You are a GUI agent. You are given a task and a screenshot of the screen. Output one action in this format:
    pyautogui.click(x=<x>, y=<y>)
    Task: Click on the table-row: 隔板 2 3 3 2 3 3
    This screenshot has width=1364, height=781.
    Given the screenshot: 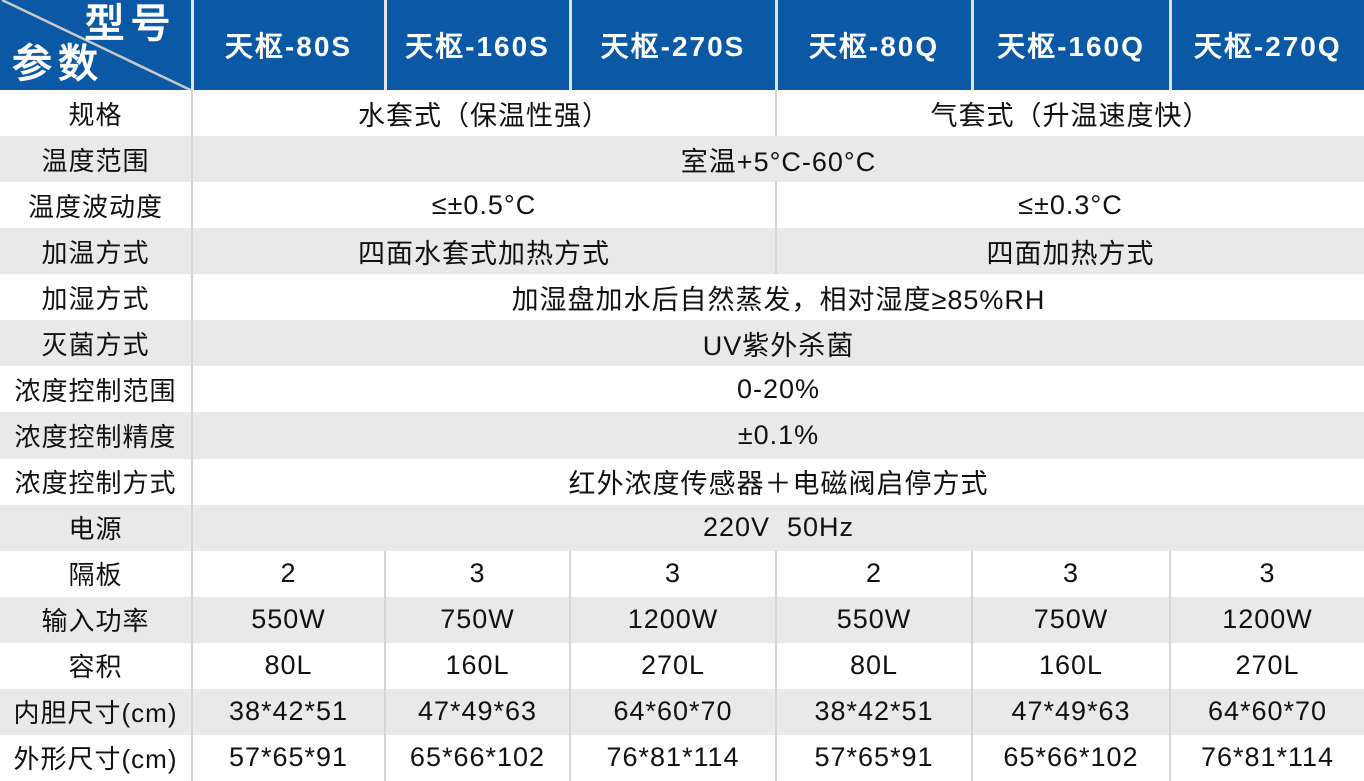 What is the action you would take?
    pyautogui.click(x=682, y=573)
    